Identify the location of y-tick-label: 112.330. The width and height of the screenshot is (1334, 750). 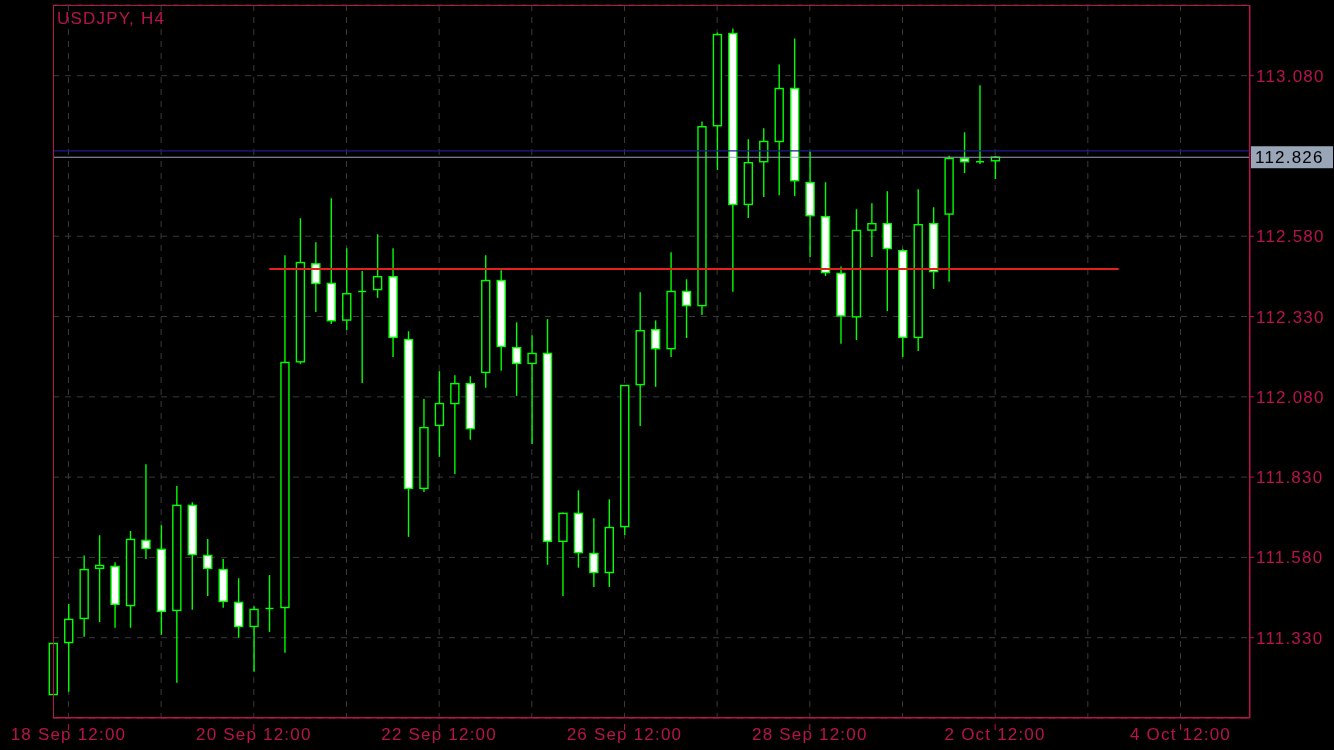
(1290, 317).